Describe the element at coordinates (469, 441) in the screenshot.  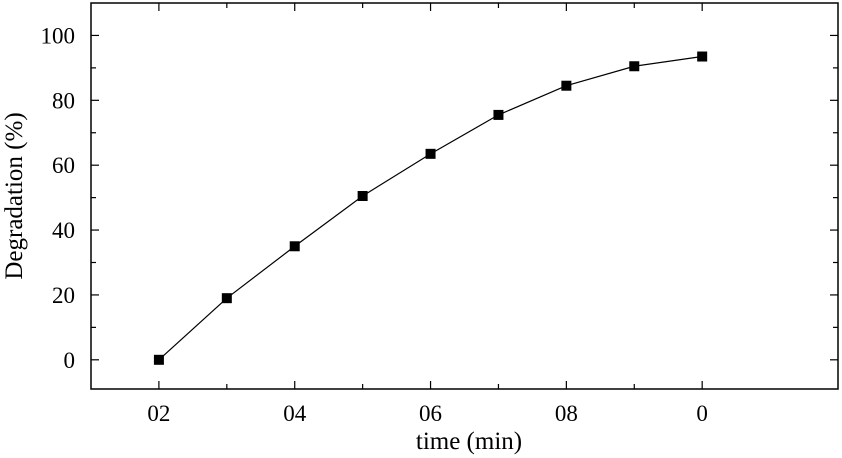
I see `x-axis-title: time (min)` at that location.